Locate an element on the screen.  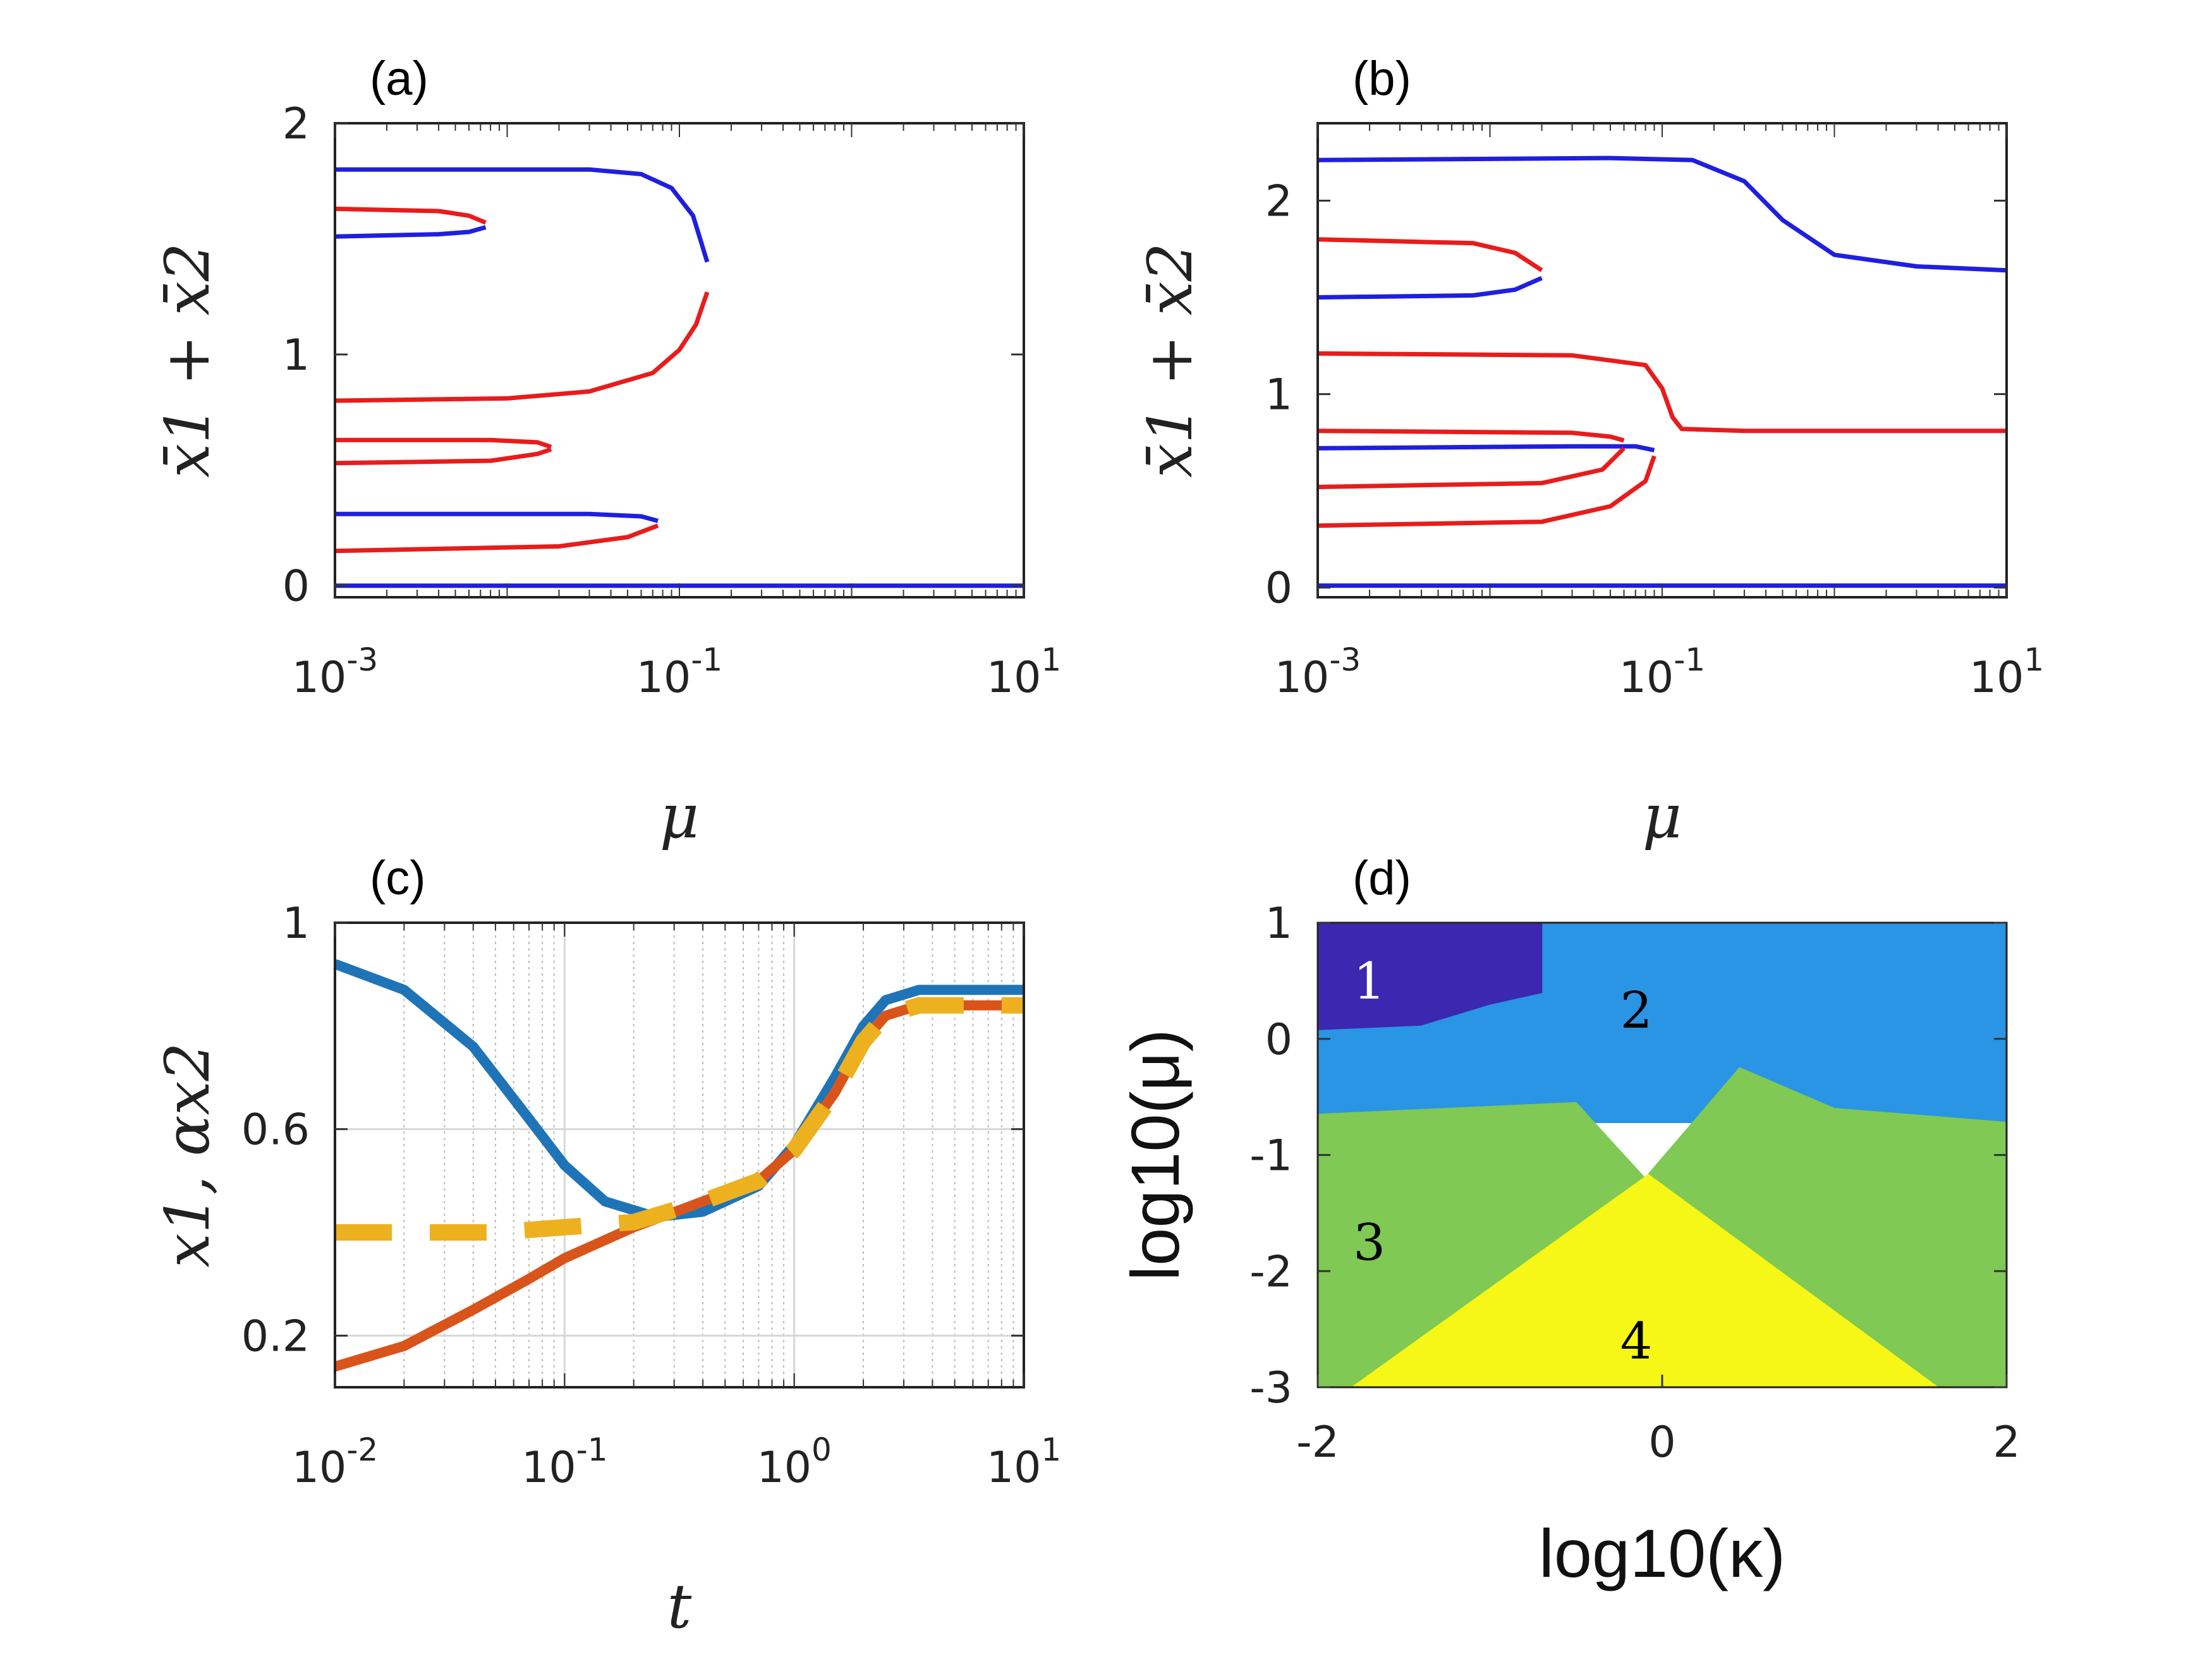
region-label-2: 2 is located at coordinates (1637, 1010).